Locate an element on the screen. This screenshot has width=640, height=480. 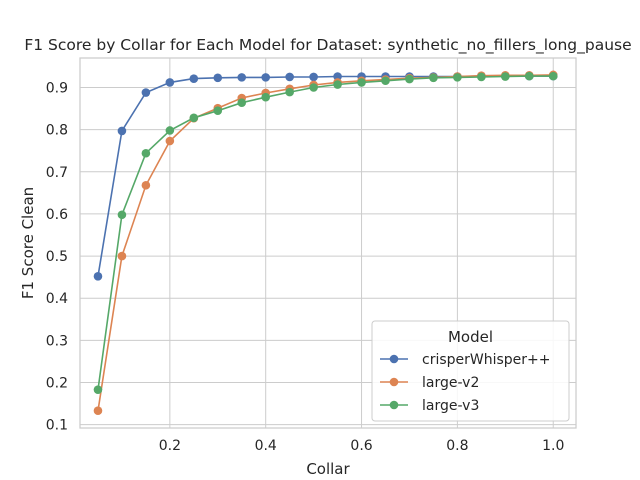
y-tick-label: 0.4 is located at coordinates (57, 299).